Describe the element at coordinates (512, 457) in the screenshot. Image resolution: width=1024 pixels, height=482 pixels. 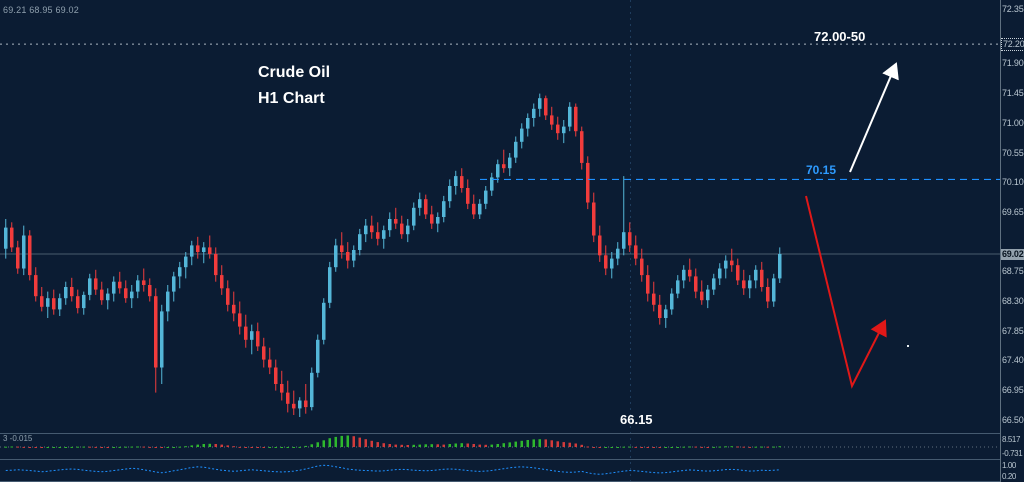
I see `indicator-panels` at that location.